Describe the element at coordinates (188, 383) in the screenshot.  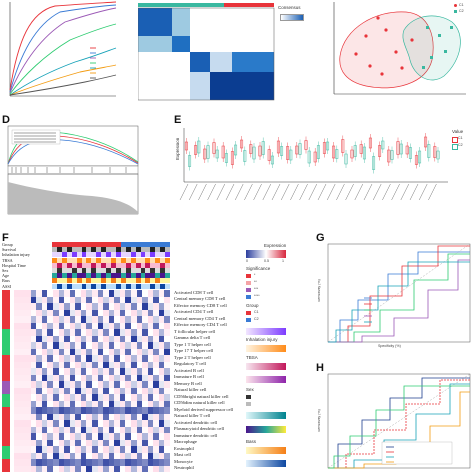
I see `heatmap-row-label: Memory B cell` at that location.